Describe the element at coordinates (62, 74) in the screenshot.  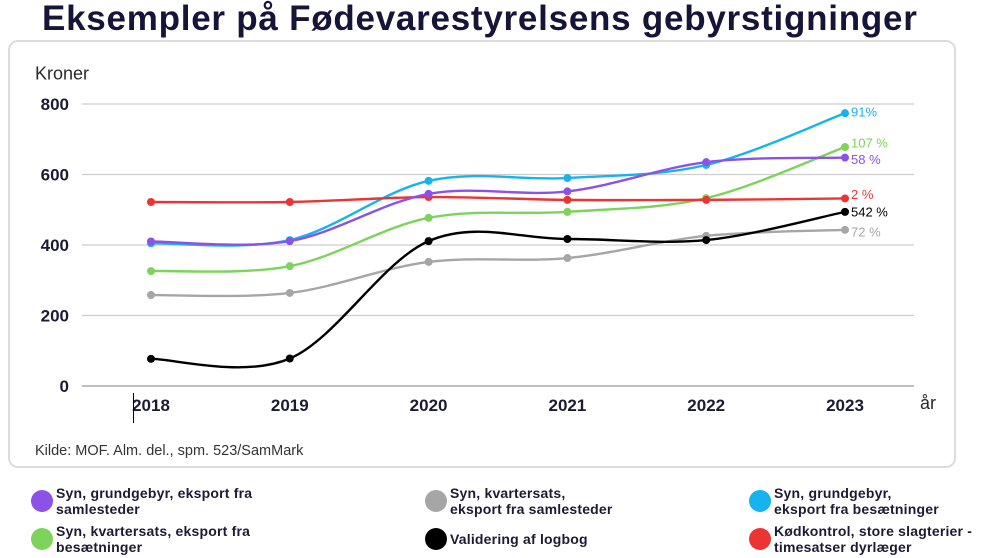
I see `y-axis-title: Kroner` at that location.